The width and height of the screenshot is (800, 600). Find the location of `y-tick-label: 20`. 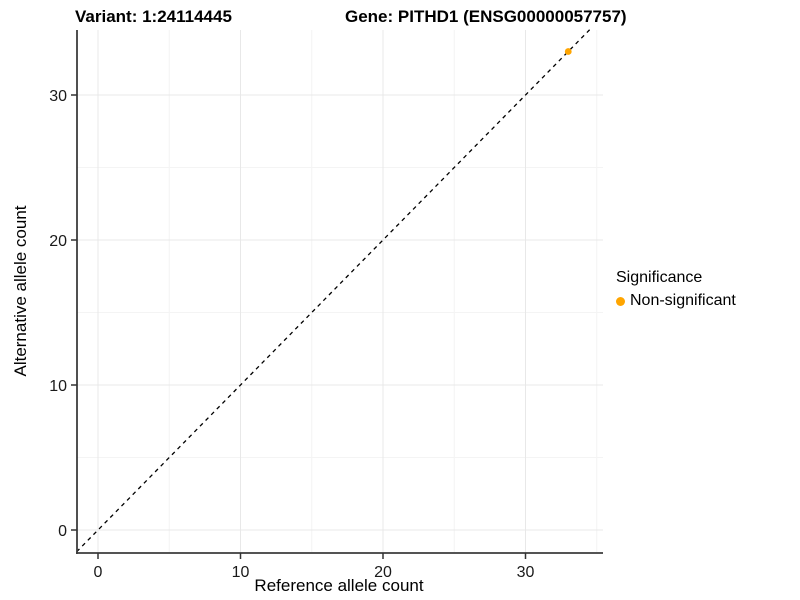

y-tick-label: 20 is located at coordinates (58, 241).